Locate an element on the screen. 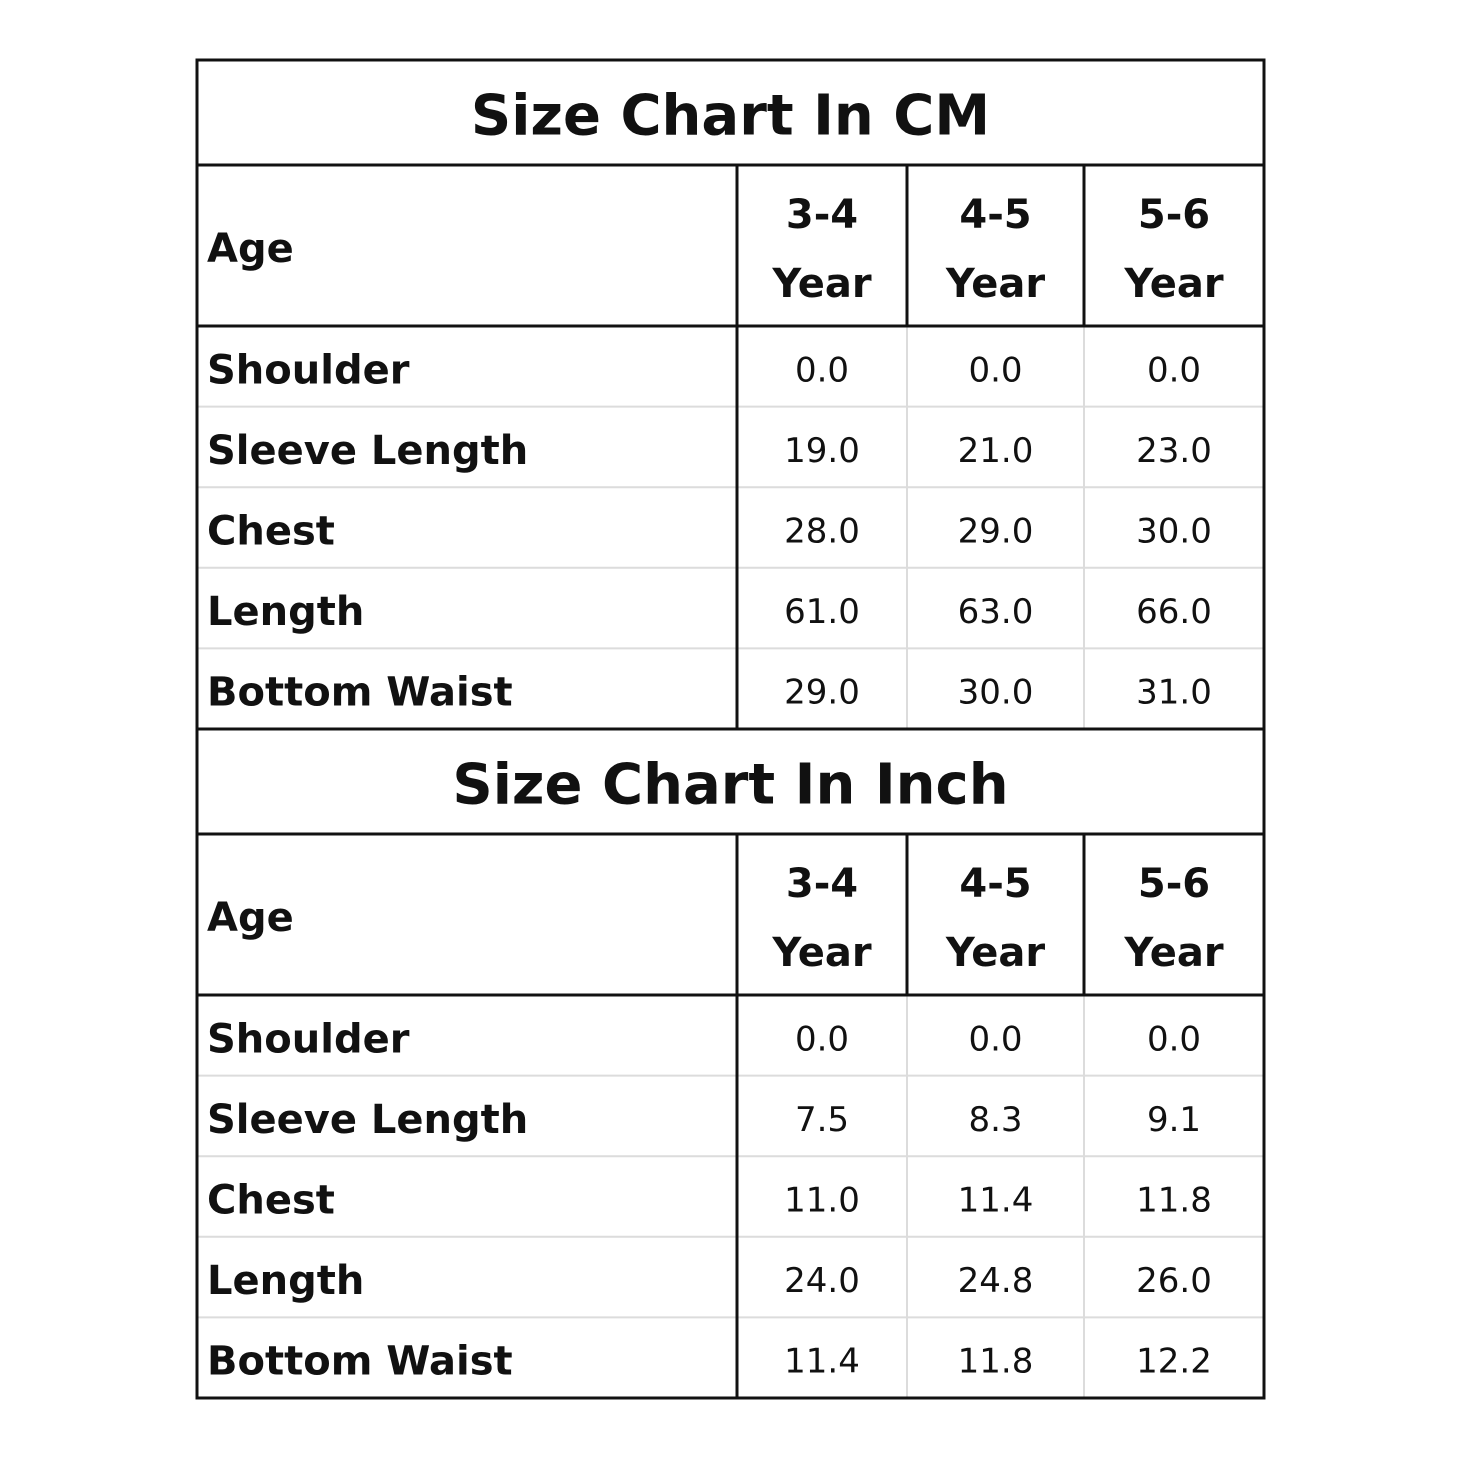 Image resolution: width=1460 pixels, height=1460 pixels. cell-value: 12.2 is located at coordinates (1174, 1362).